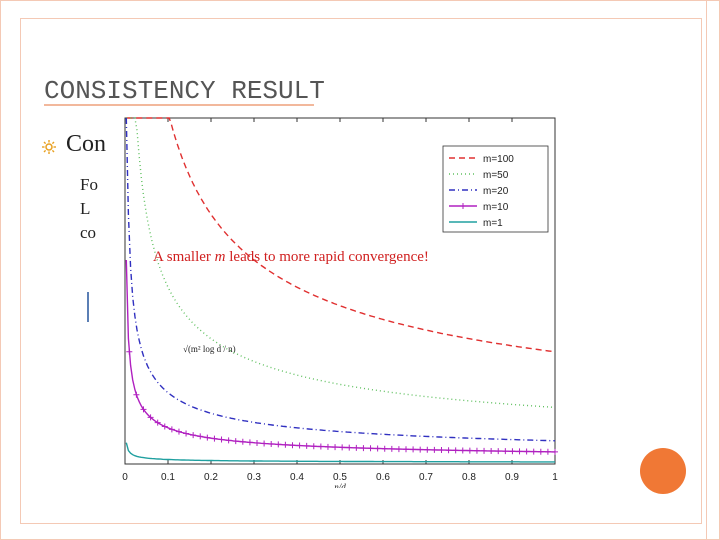 This screenshot has height=540, width=720. Describe the element at coordinates (496, 175) in the screenshot. I see `legend-label: m=50` at that location.